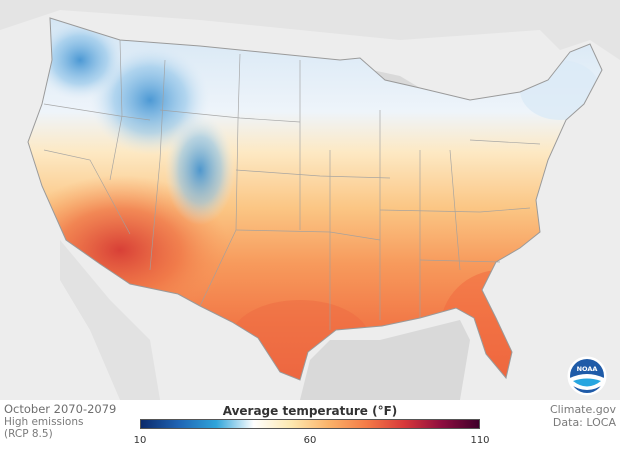  What do you see at coordinates (140, 440) in the screenshot?
I see `legend-min-label: 10` at bounding box center [140, 440].